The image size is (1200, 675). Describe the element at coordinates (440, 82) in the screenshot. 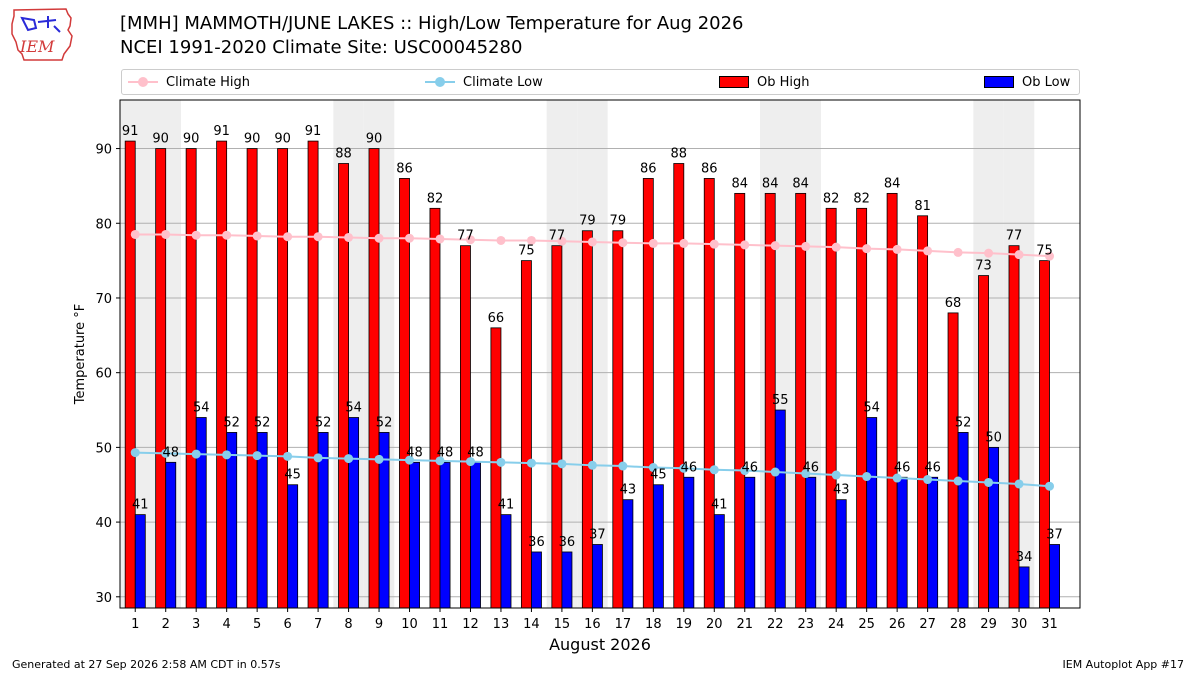

I see `legend-swatch-climate-low` at that location.